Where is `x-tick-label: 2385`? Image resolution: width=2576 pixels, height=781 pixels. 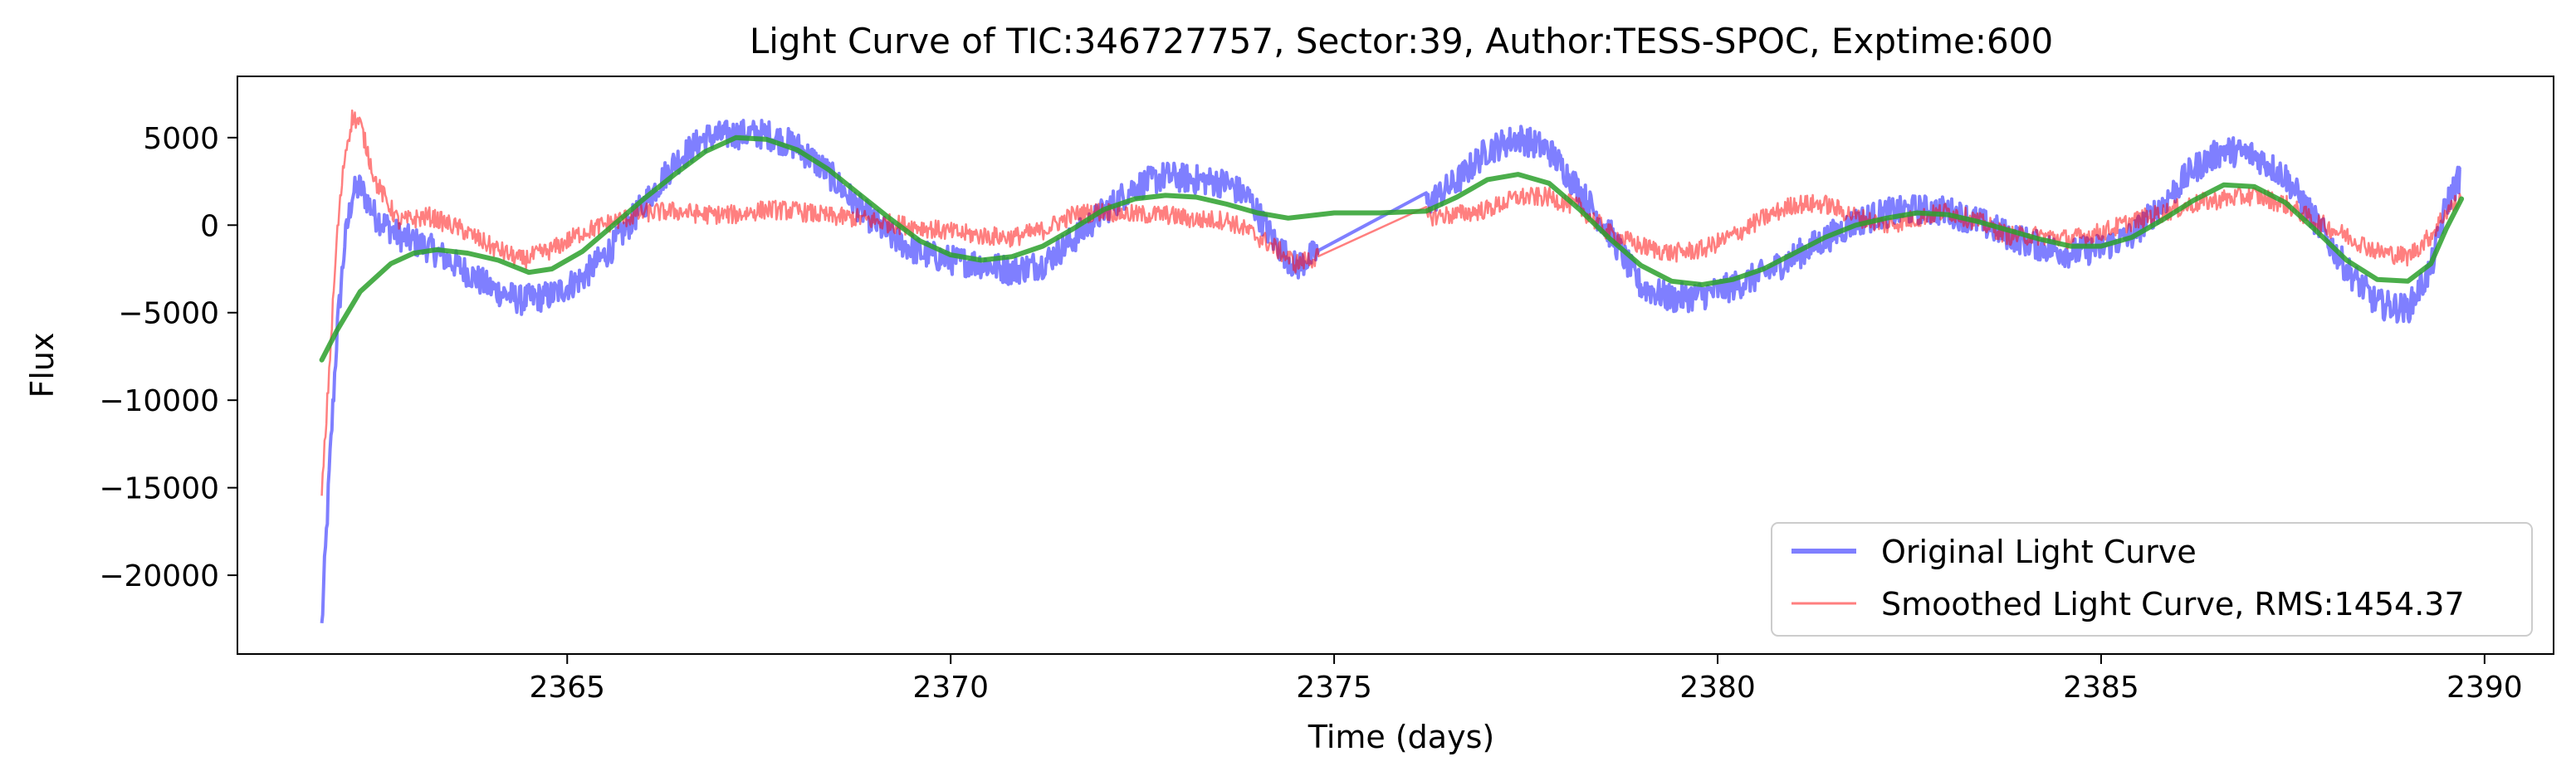 x-tick-label: 2385 is located at coordinates (2101, 688).